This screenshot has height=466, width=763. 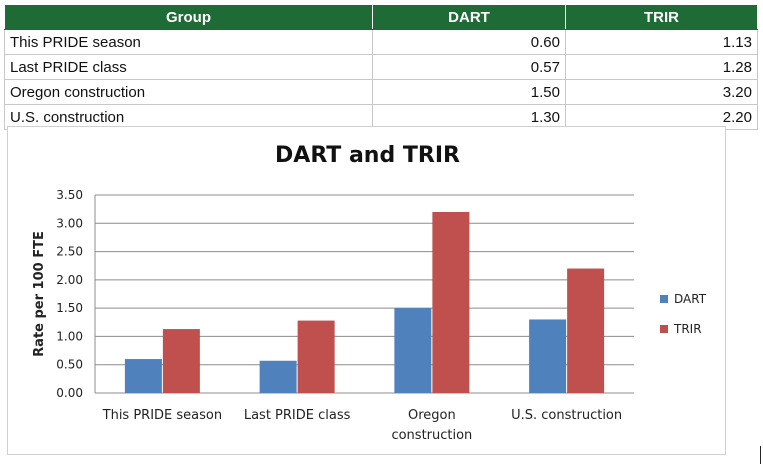 I want to click on table-row: Last PRIDE class 0.57 1.28, so click(x=381, y=67).